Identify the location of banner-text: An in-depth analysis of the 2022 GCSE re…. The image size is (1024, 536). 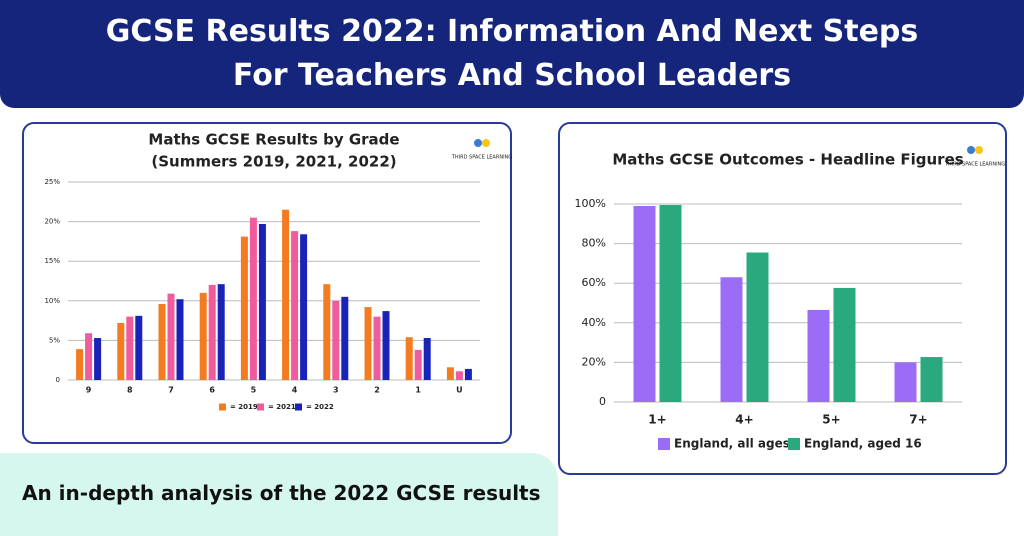
(281, 493).